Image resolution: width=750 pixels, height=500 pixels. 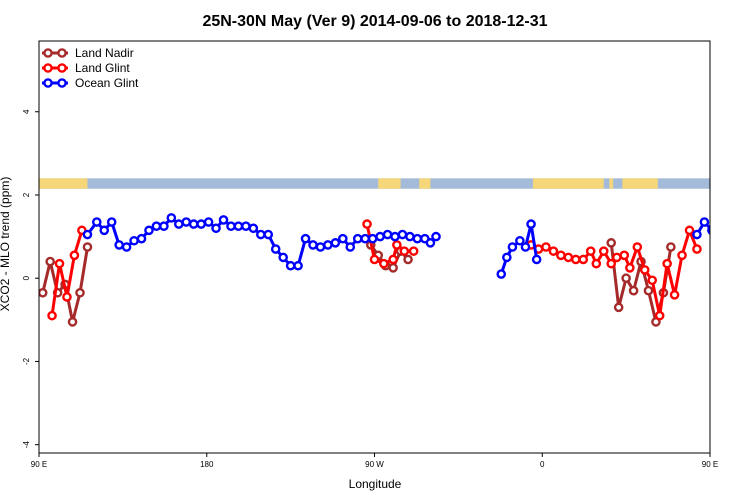 What do you see at coordinates (26, 361) in the screenshot?
I see `y-tick-label: -2` at bounding box center [26, 361].